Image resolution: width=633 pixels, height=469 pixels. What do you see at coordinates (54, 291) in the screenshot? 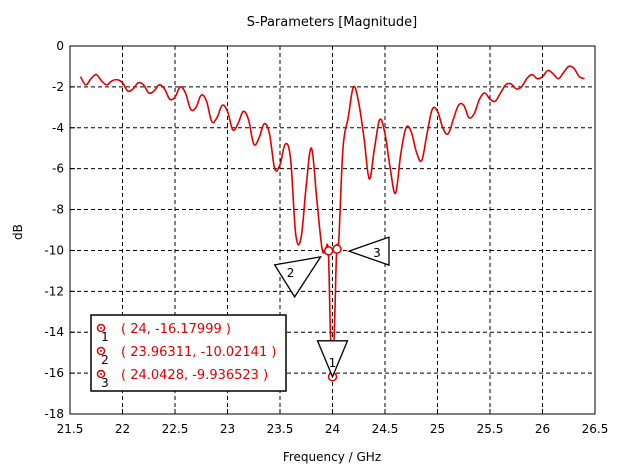
I see `y-tick-label: -12` at bounding box center [54, 291].